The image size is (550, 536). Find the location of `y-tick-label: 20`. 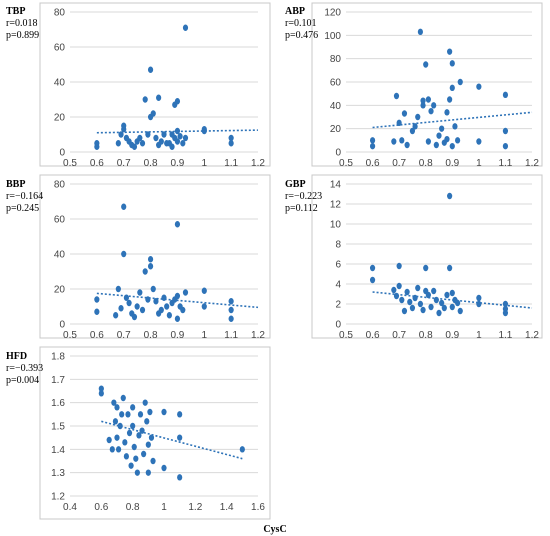

y-tick-label: 20 is located at coordinates (60, 290).